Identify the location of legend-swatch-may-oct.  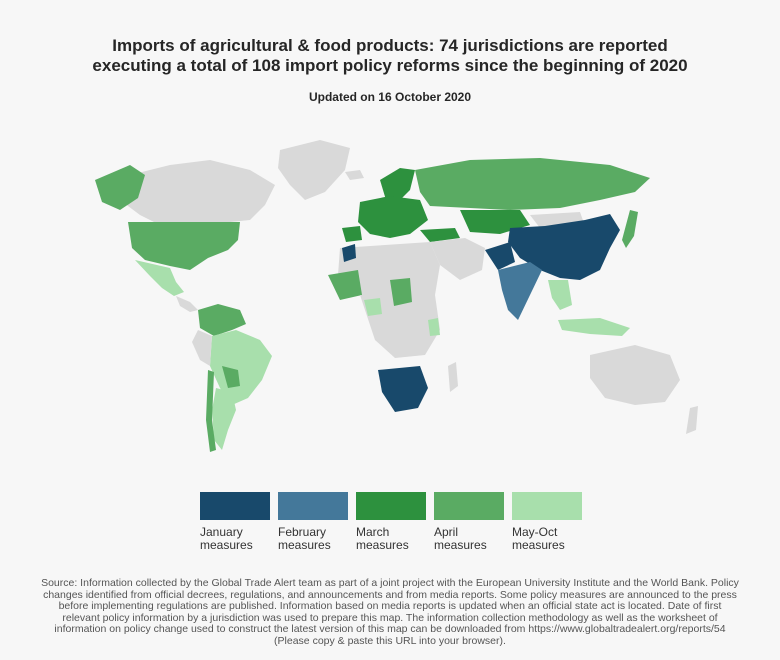
(547, 506).